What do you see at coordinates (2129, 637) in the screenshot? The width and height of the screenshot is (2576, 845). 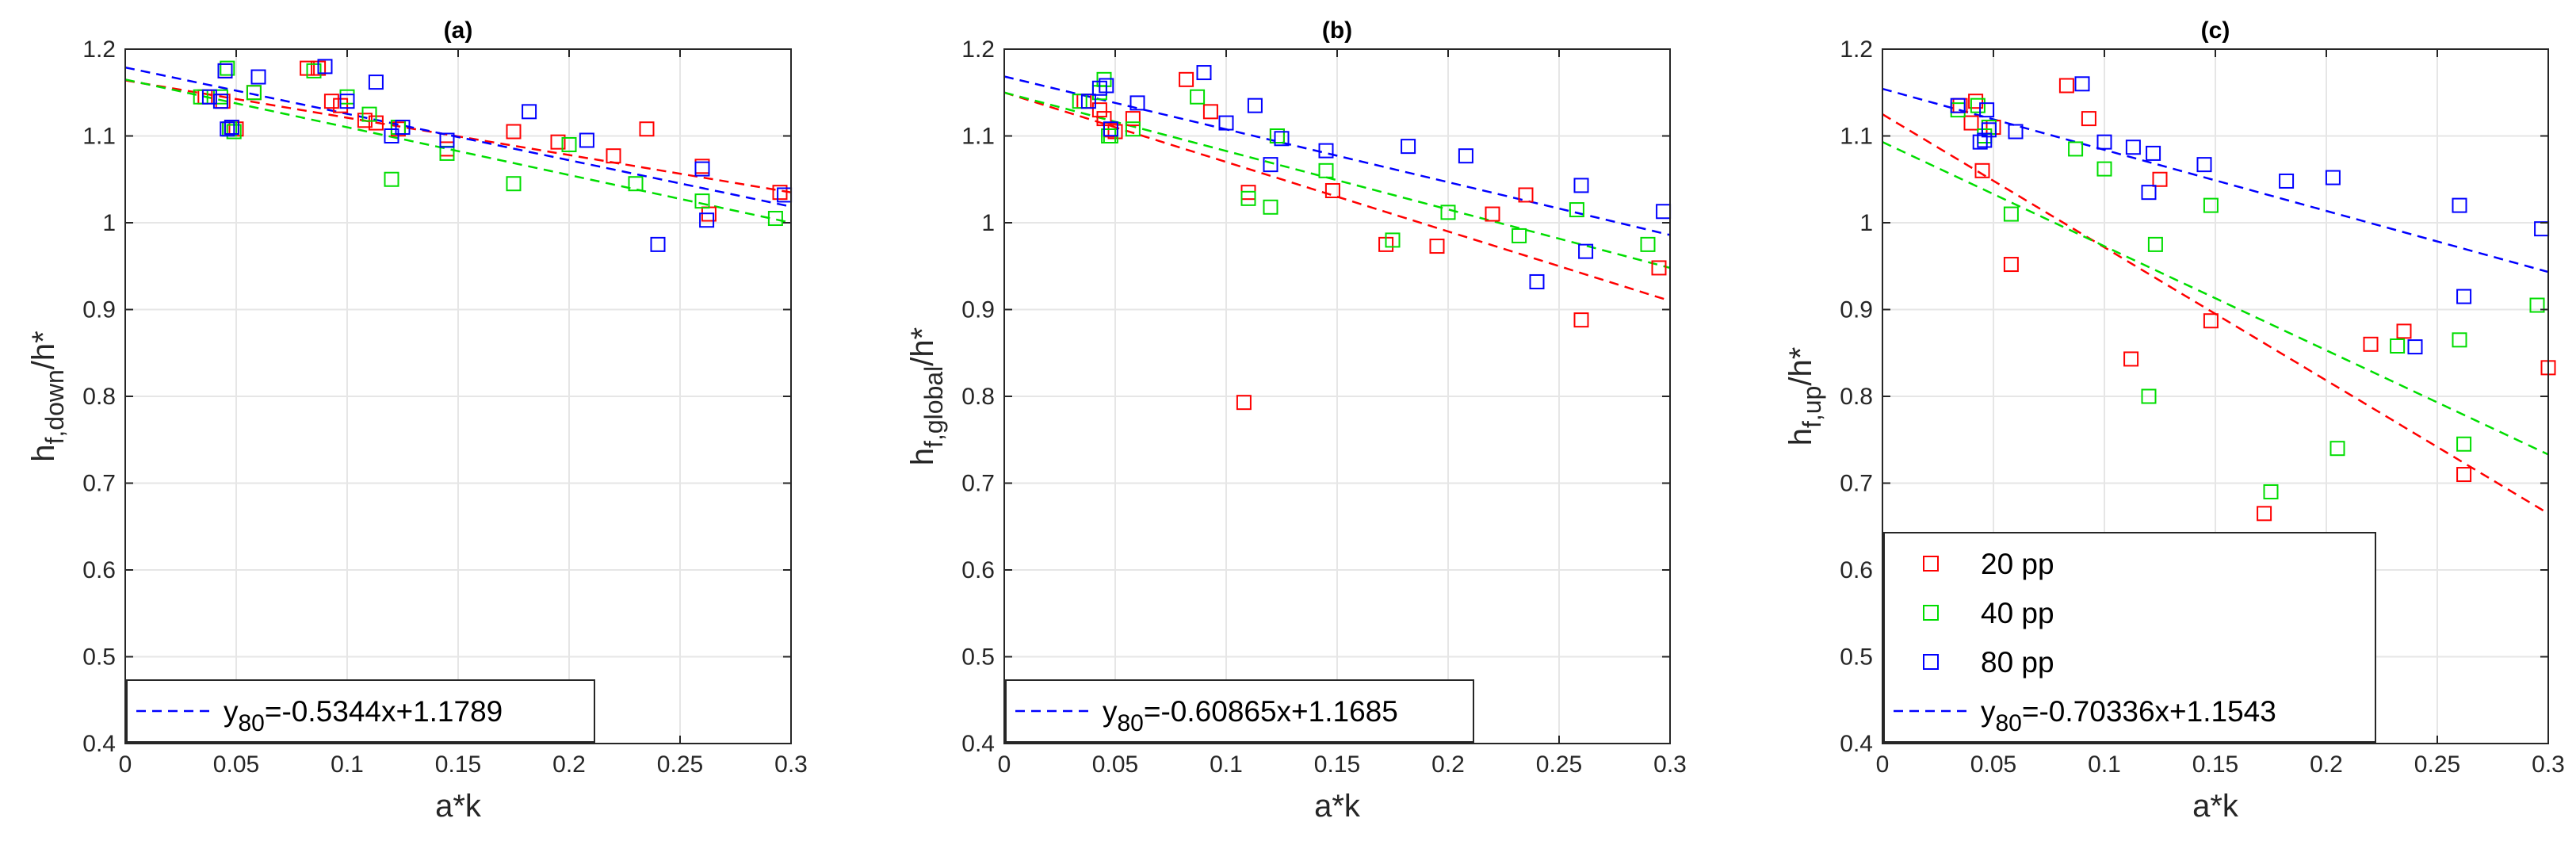 I see `legend: 20 pp 40 pp 80 pp y80=-0.70336x+1.1543` at bounding box center [2129, 637].